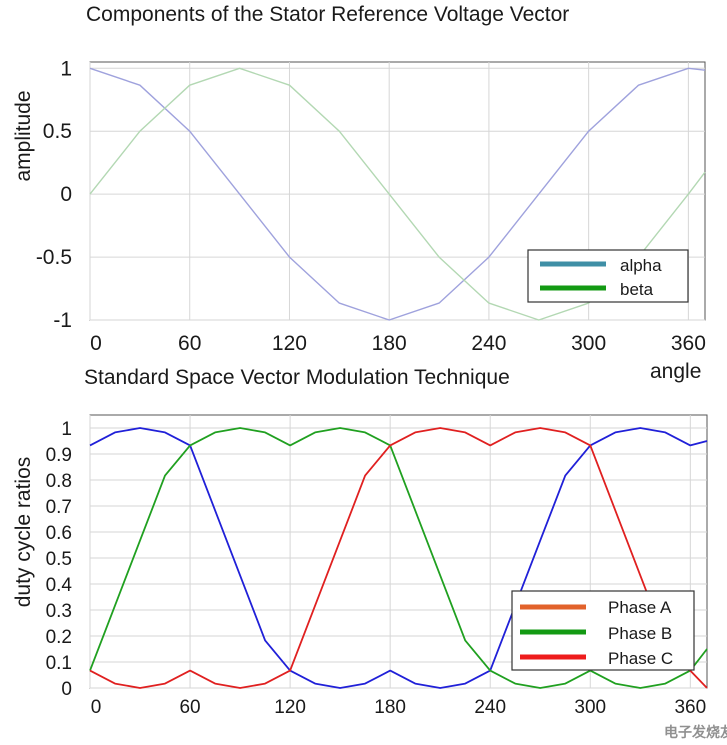 The image size is (727, 745). I want to click on x-axis-label: angle, so click(675, 371).